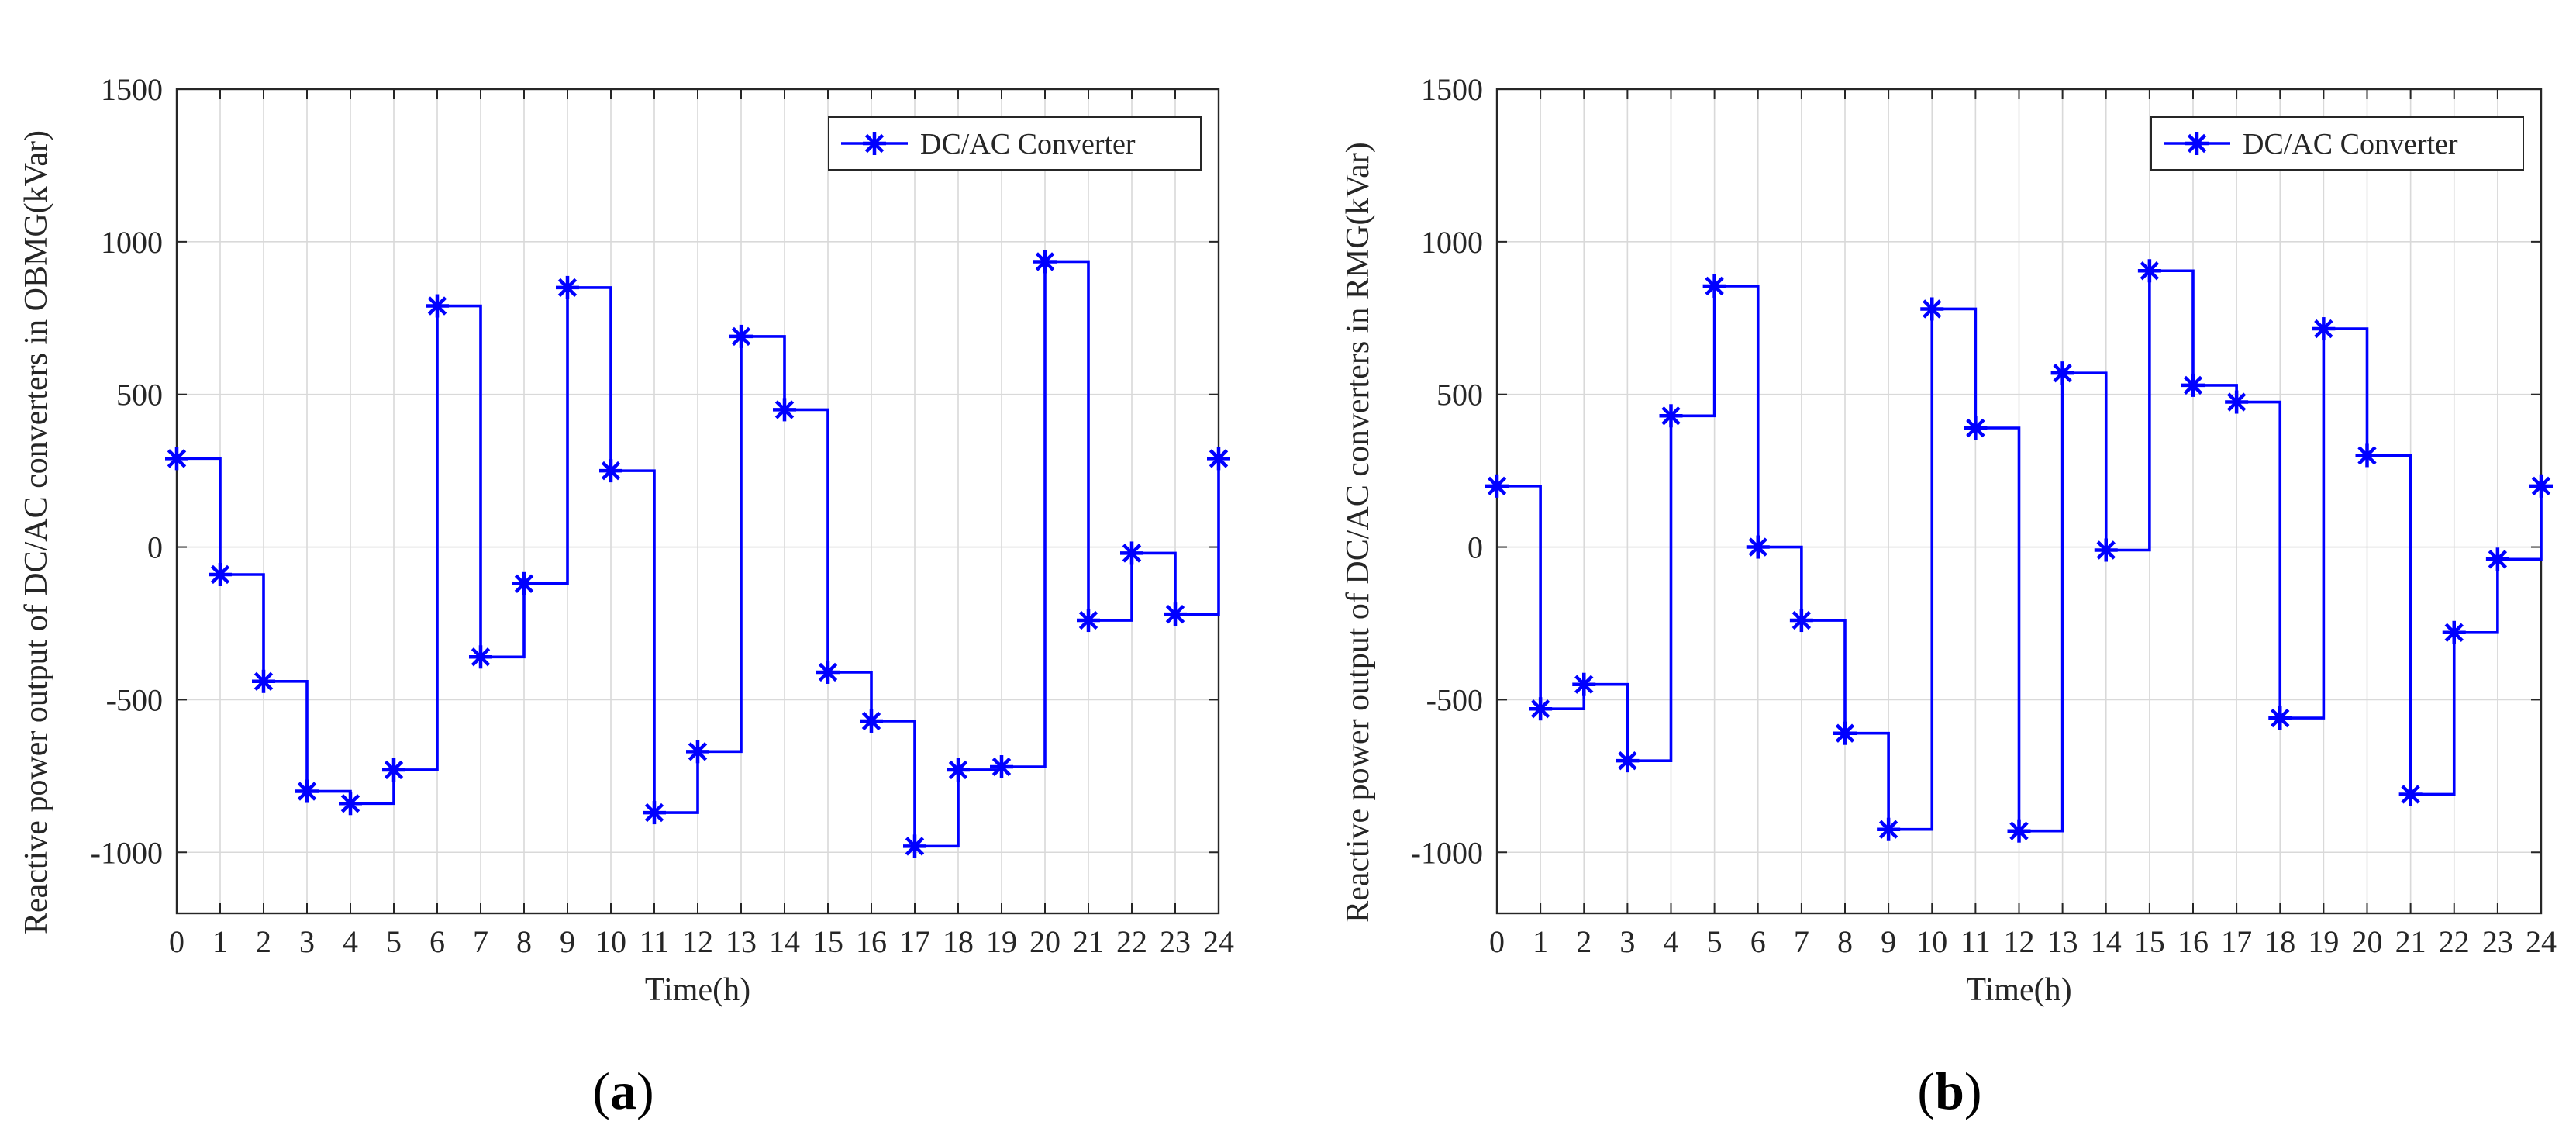 Image resolution: width=2576 pixels, height=1132 pixels. What do you see at coordinates (1028, 144) in the screenshot?
I see `legend-entry-label: DC/AC Converter` at bounding box center [1028, 144].